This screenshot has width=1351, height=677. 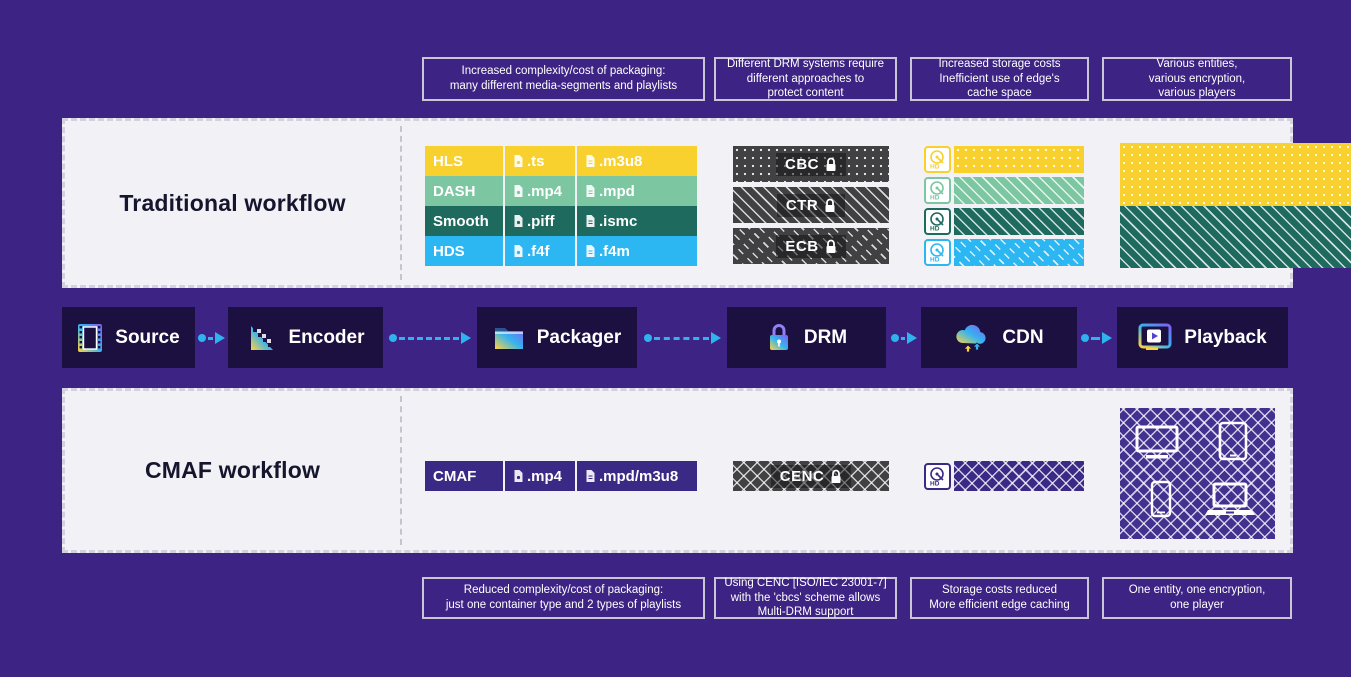 I want to click on pipeline-node-label: DRM, so click(x=825, y=337).